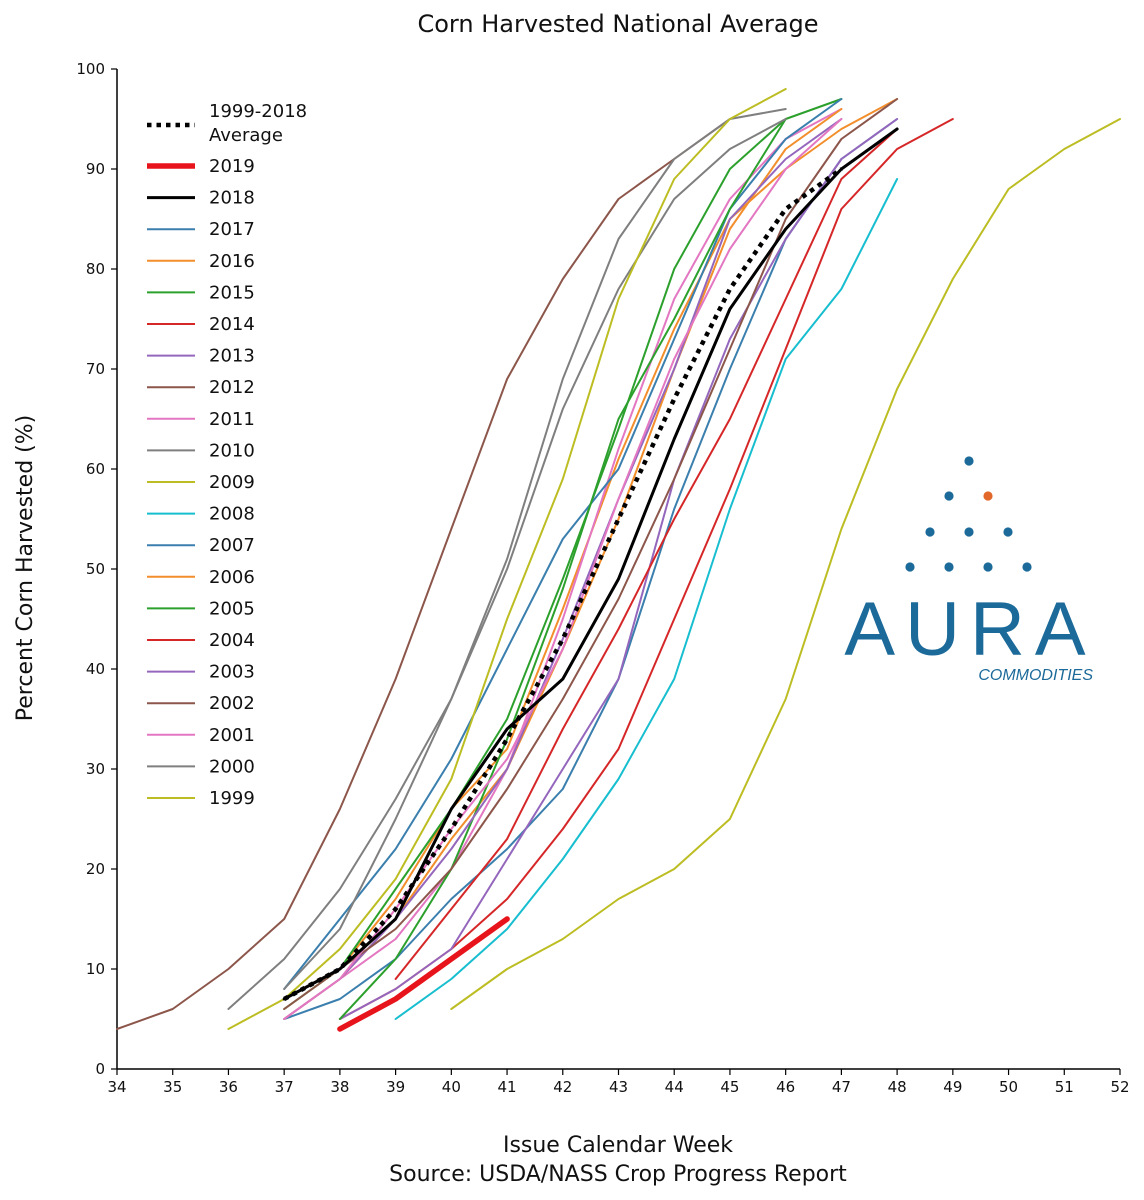 The image size is (1144, 1200). Describe the element at coordinates (232, 387) in the screenshot. I see `legend-label: 2012` at that location.